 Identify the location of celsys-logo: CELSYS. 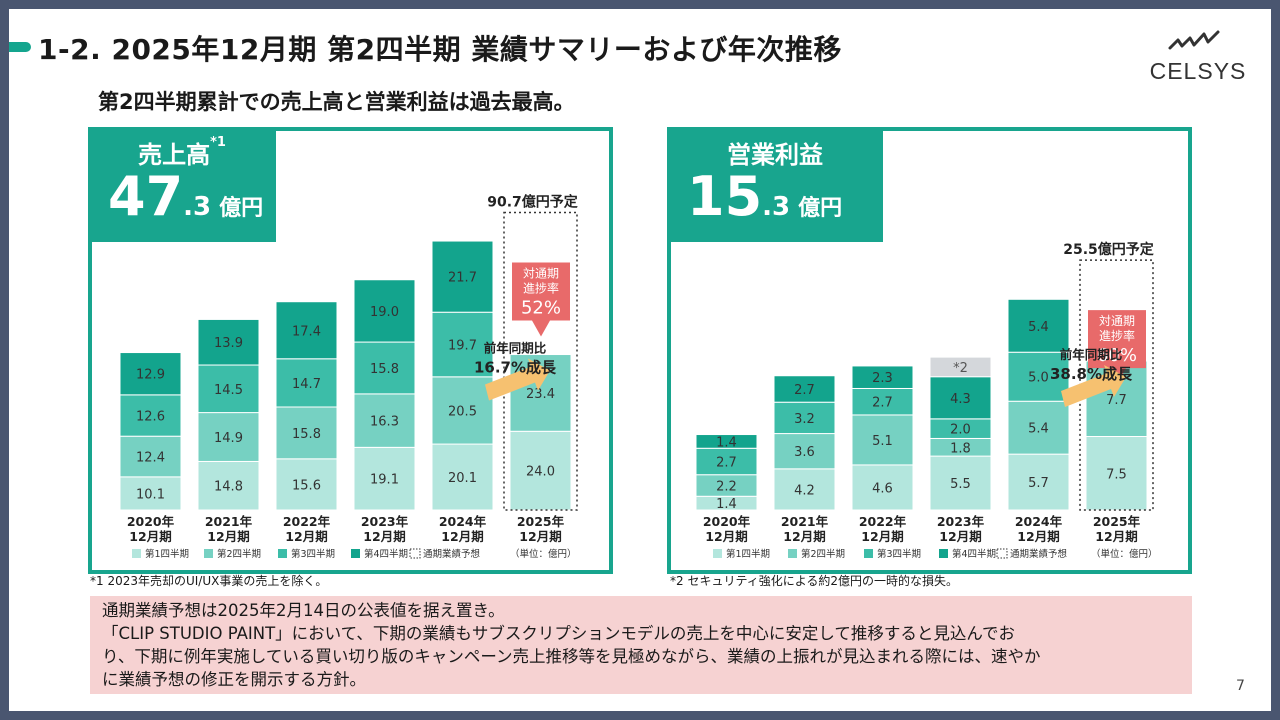
(1198, 58).